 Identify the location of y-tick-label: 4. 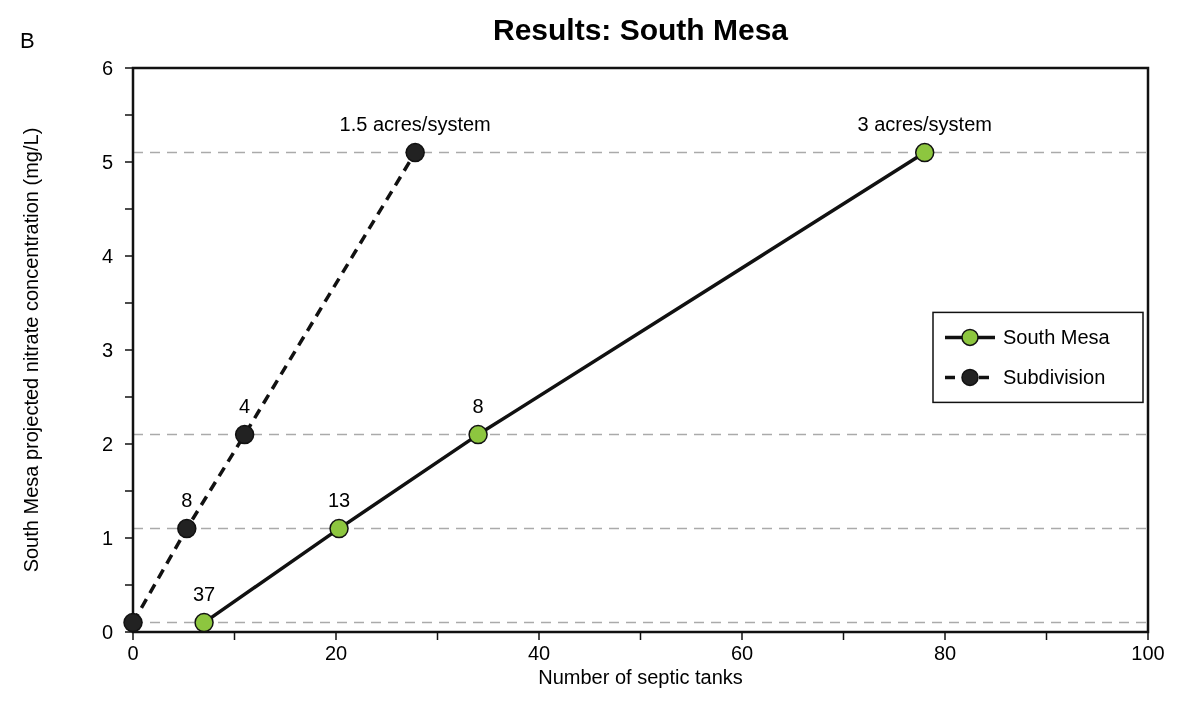
(107, 256).